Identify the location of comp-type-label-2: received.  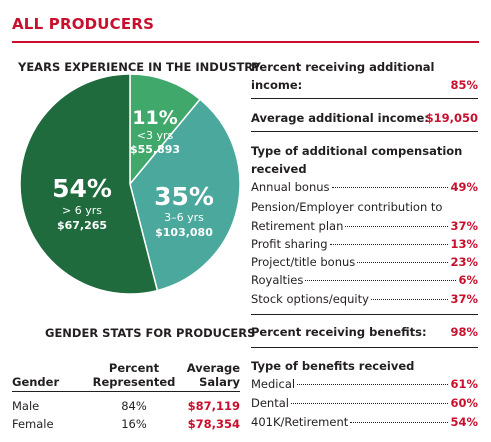
(279, 169).